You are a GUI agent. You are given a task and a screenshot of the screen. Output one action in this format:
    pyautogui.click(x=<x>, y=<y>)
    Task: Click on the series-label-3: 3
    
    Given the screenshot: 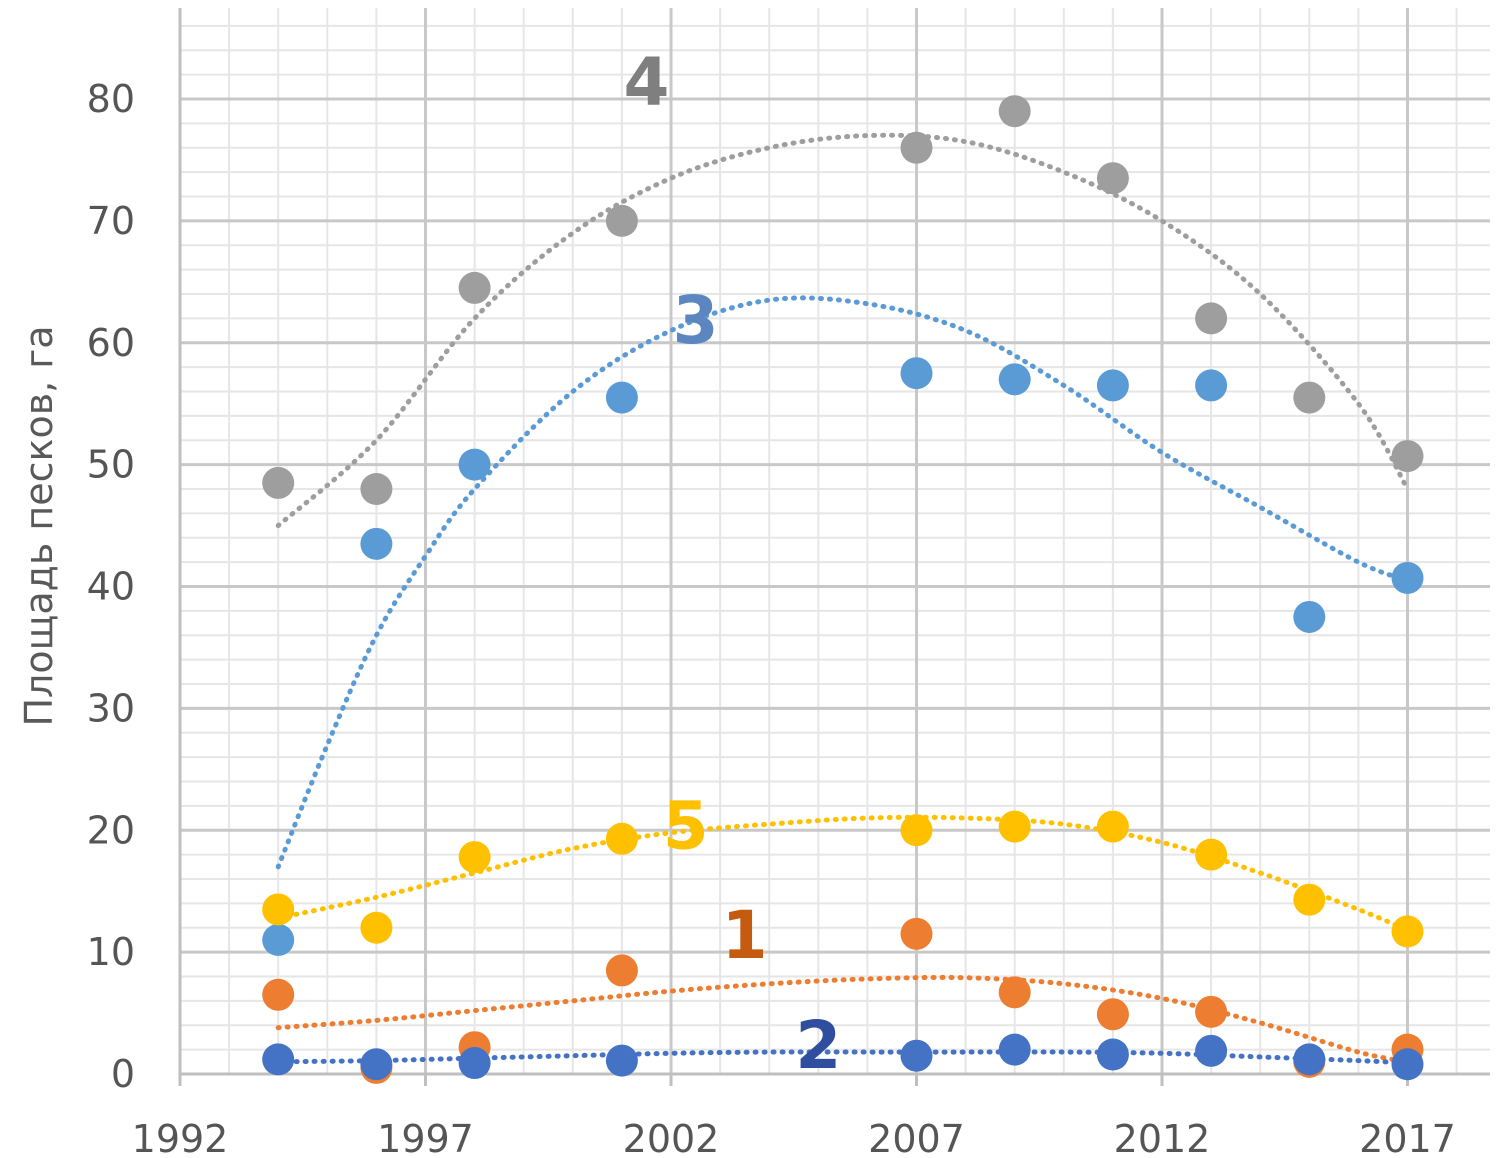 What is the action you would take?
    pyautogui.click(x=696, y=320)
    